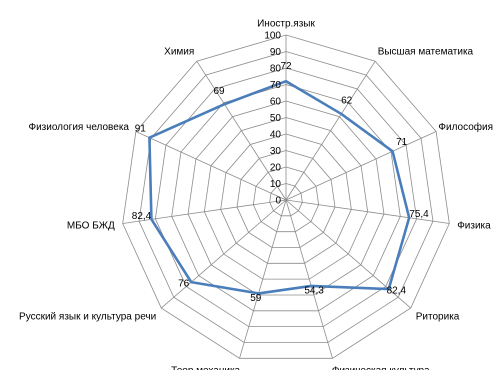 The height and width of the screenshot is (370, 495). I want to click on radial-tick-label: 20, so click(276, 168).